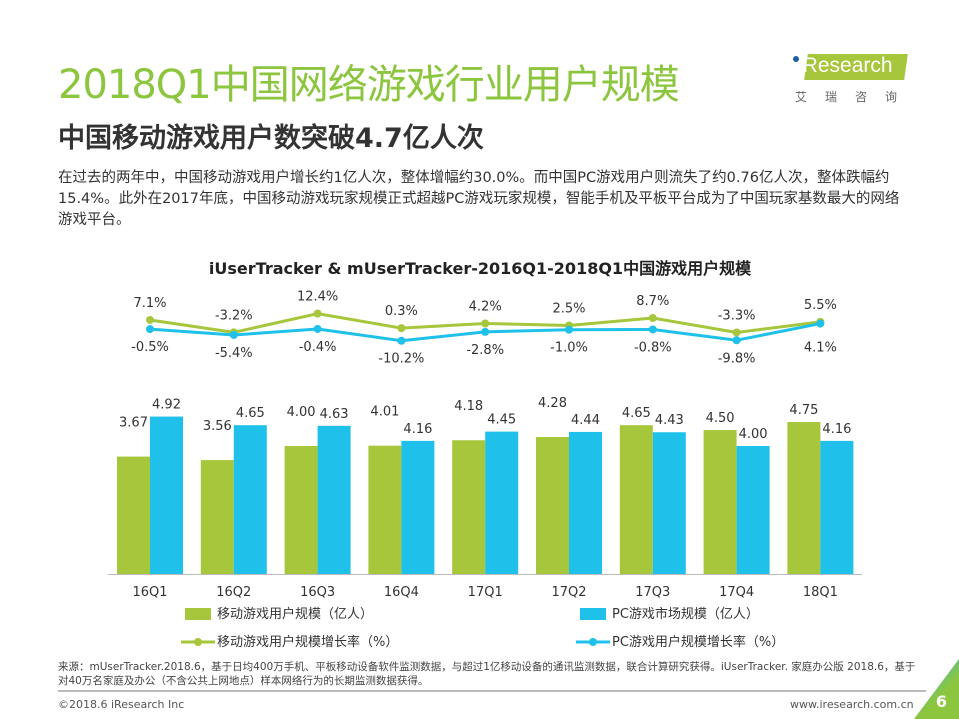 This screenshot has height=719, width=959. Describe the element at coordinates (568, 592) in the screenshot. I see `x-tick-label: 17Q2` at that location.